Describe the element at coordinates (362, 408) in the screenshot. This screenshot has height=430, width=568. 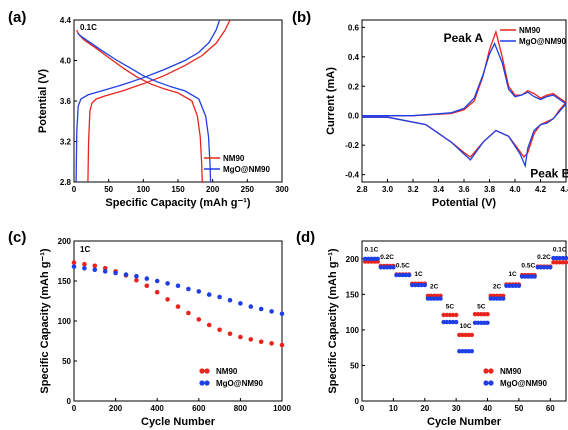
I see `x-tick-label: 0` at that location.